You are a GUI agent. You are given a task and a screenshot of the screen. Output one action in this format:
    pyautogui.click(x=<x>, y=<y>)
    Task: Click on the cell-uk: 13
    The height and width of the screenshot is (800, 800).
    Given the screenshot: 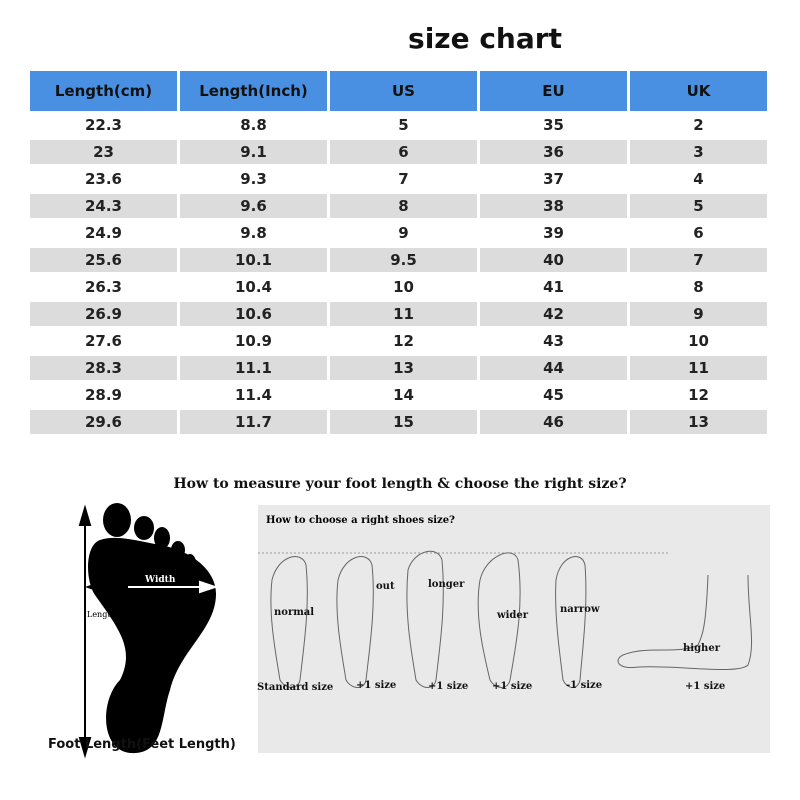 What is the action you would take?
    pyautogui.click(x=698, y=422)
    